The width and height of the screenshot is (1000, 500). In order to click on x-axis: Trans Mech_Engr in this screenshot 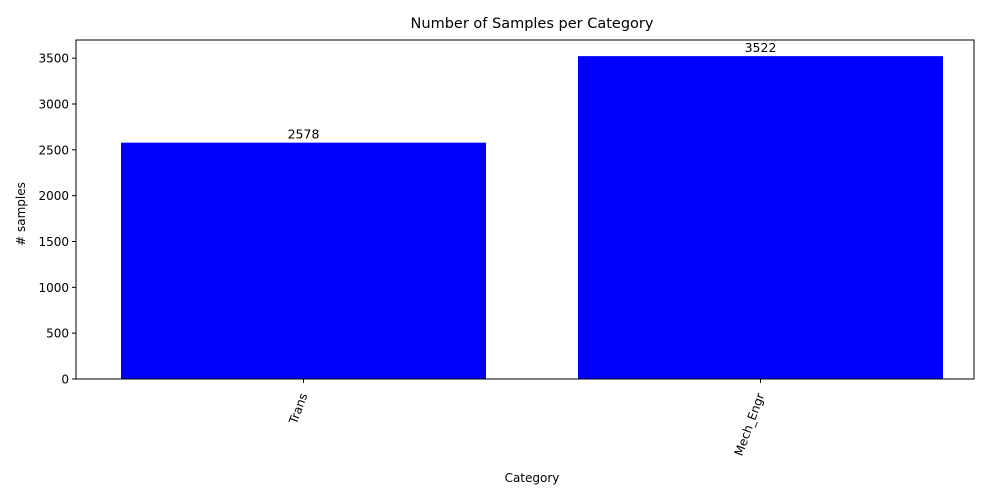, I will do `click(526, 418)`.